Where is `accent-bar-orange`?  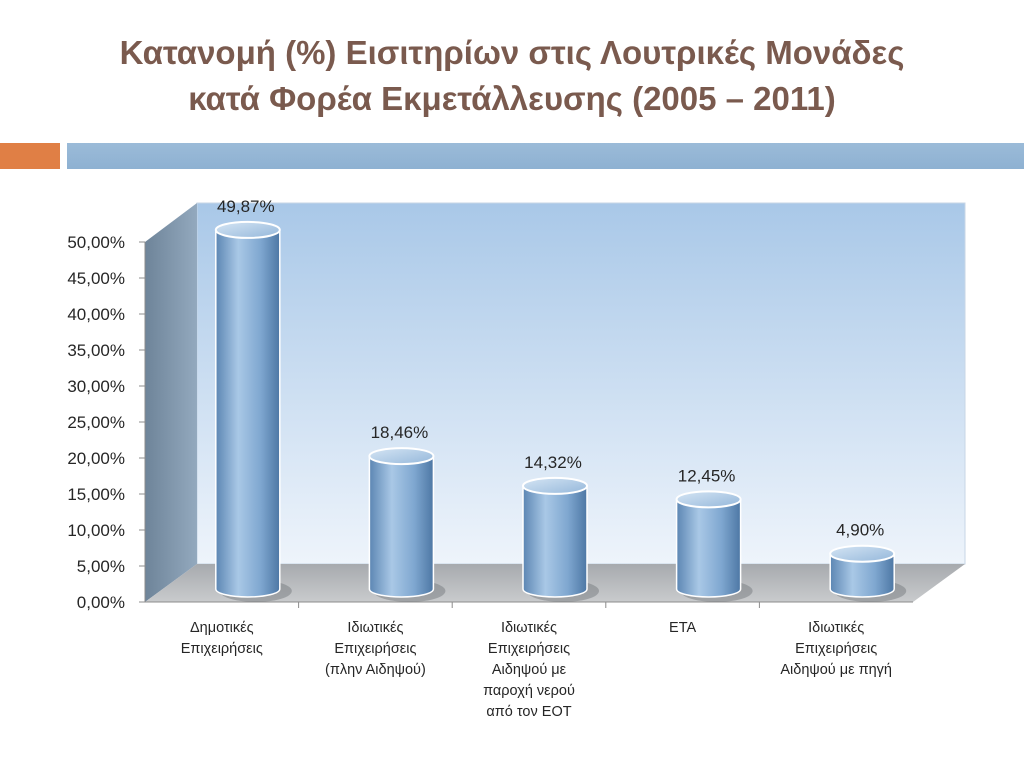 accent-bar-orange is located at coordinates (30, 156).